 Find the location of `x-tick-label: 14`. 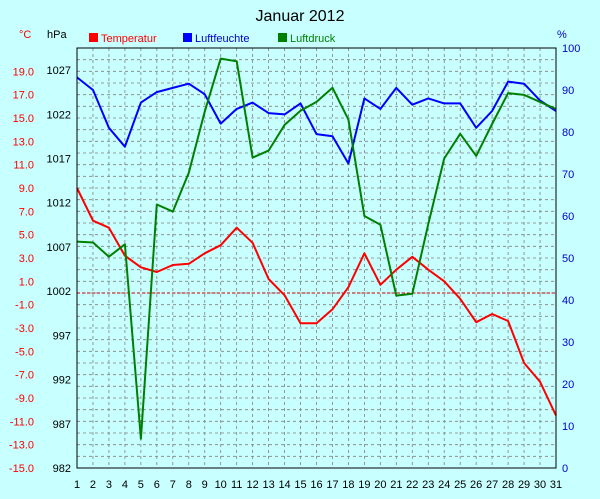

x-tick-label: 14 is located at coordinates (284, 485).